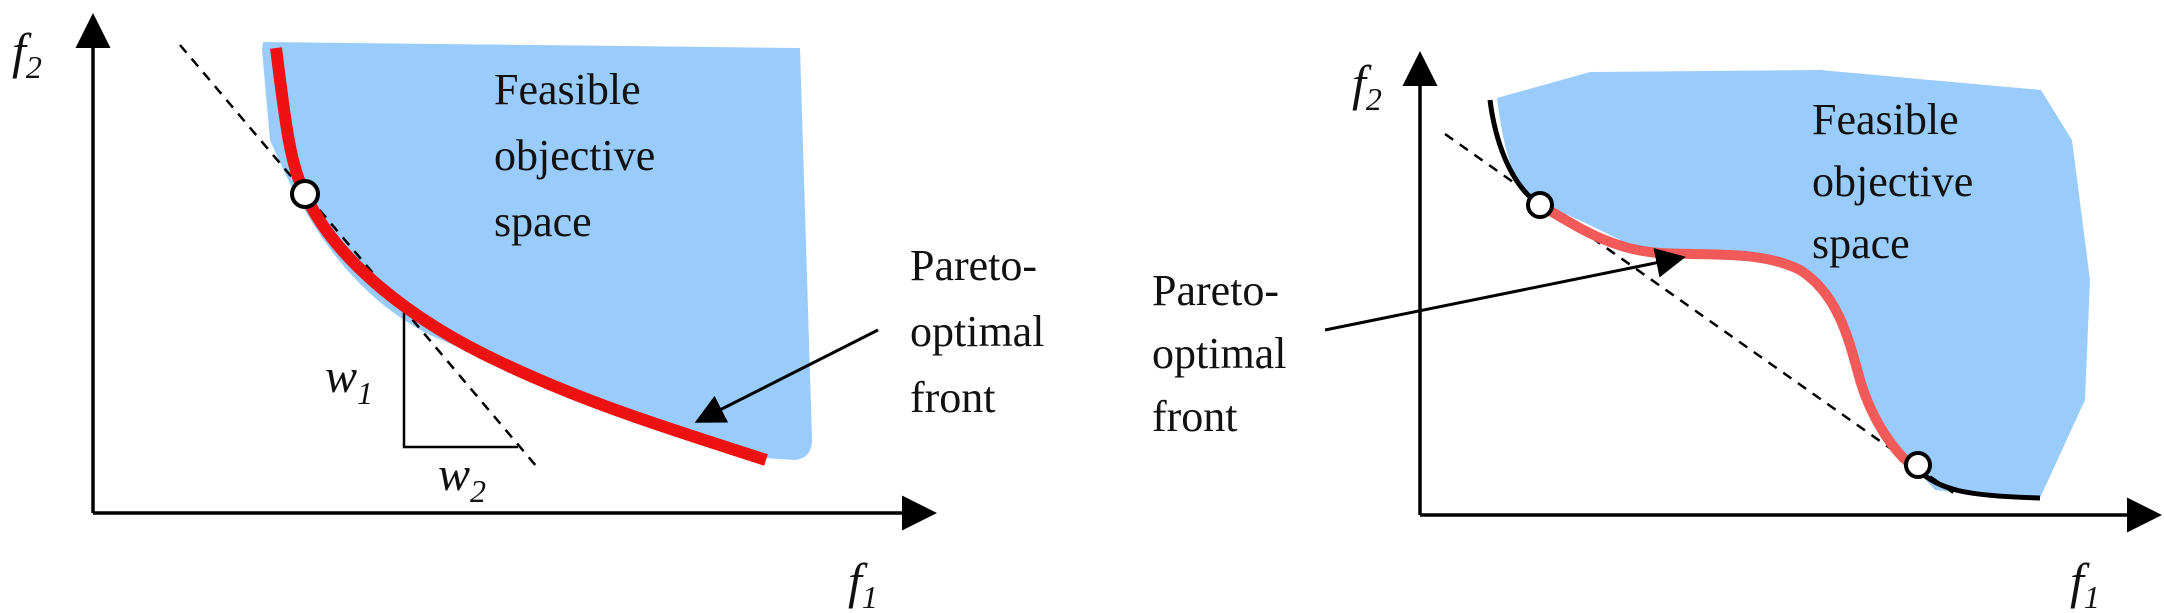 This screenshot has width=2164, height=613. I want to click on left-x-axis-label: f1, so click(863, 583).